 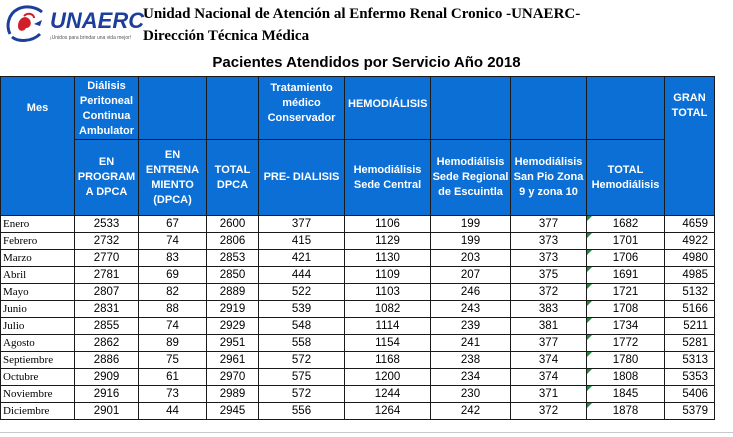 I want to click on cell-total-dpca: 2600, so click(x=232, y=224).